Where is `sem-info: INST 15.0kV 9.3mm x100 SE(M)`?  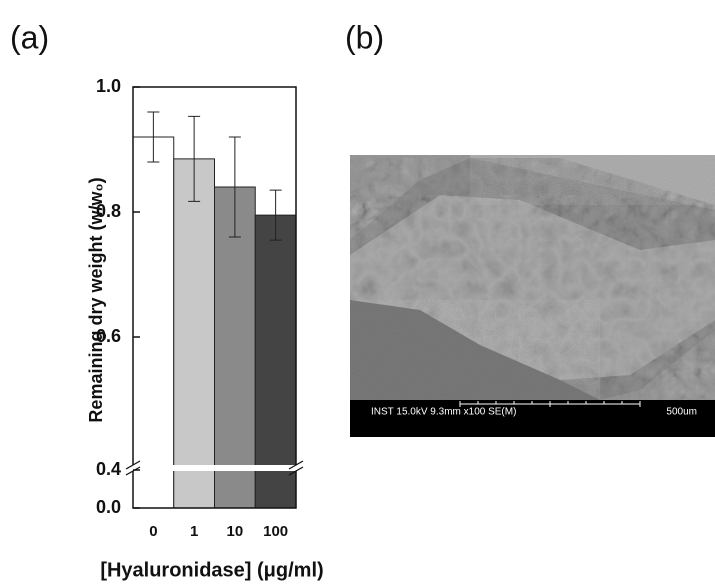 sem-info: INST 15.0kV 9.3mm x100 SE(M) is located at coordinates (443, 412).